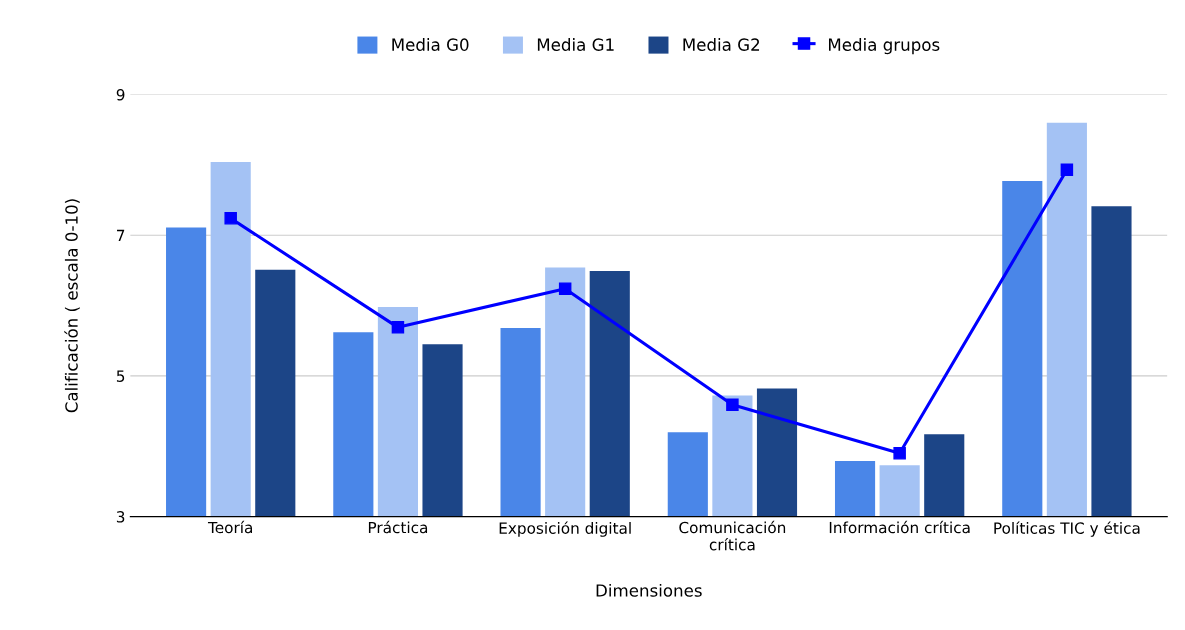 Image resolution: width=1185 pixels, height=630 pixels. I want to click on x-axis-title: Dimensiones, so click(649, 590).